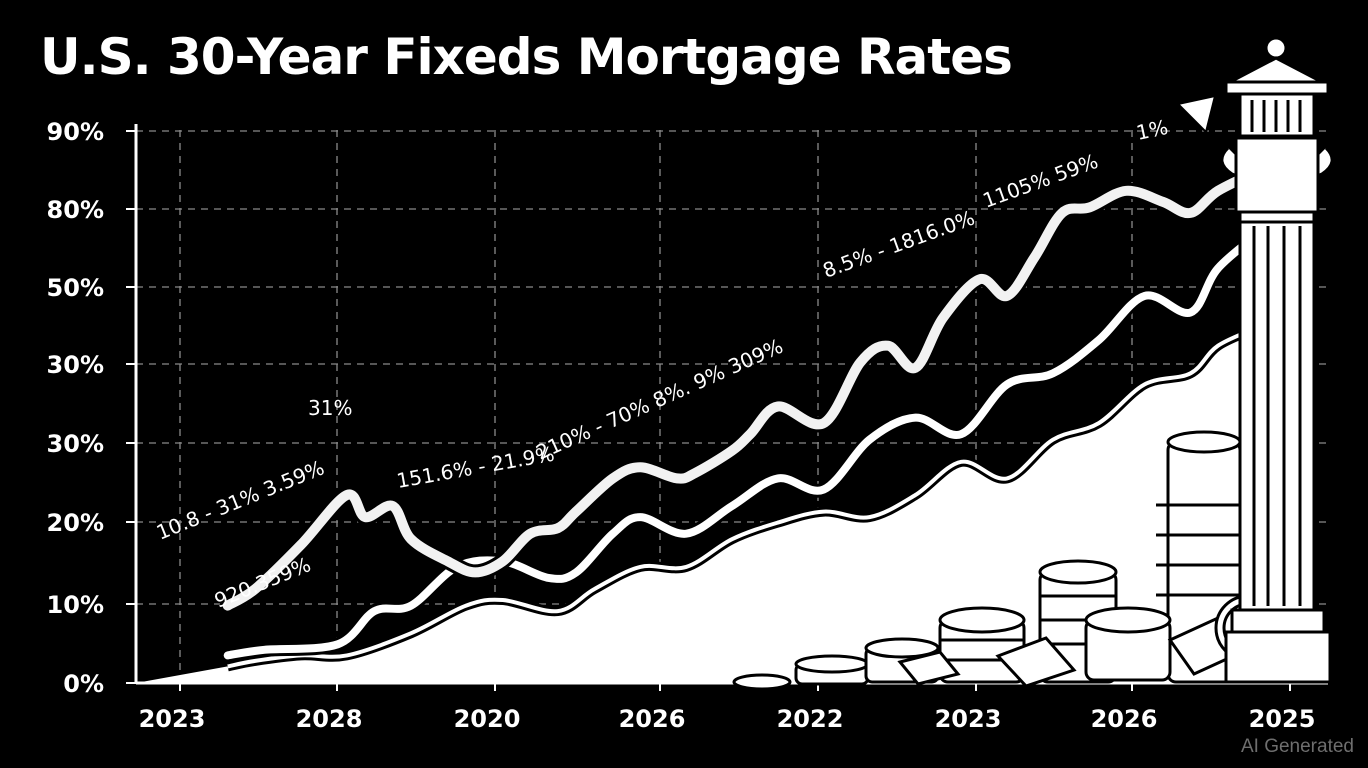  Describe the element at coordinates (899, 244) in the screenshot. I see `data-annotation: 8.5% - 1816.0%` at that location.